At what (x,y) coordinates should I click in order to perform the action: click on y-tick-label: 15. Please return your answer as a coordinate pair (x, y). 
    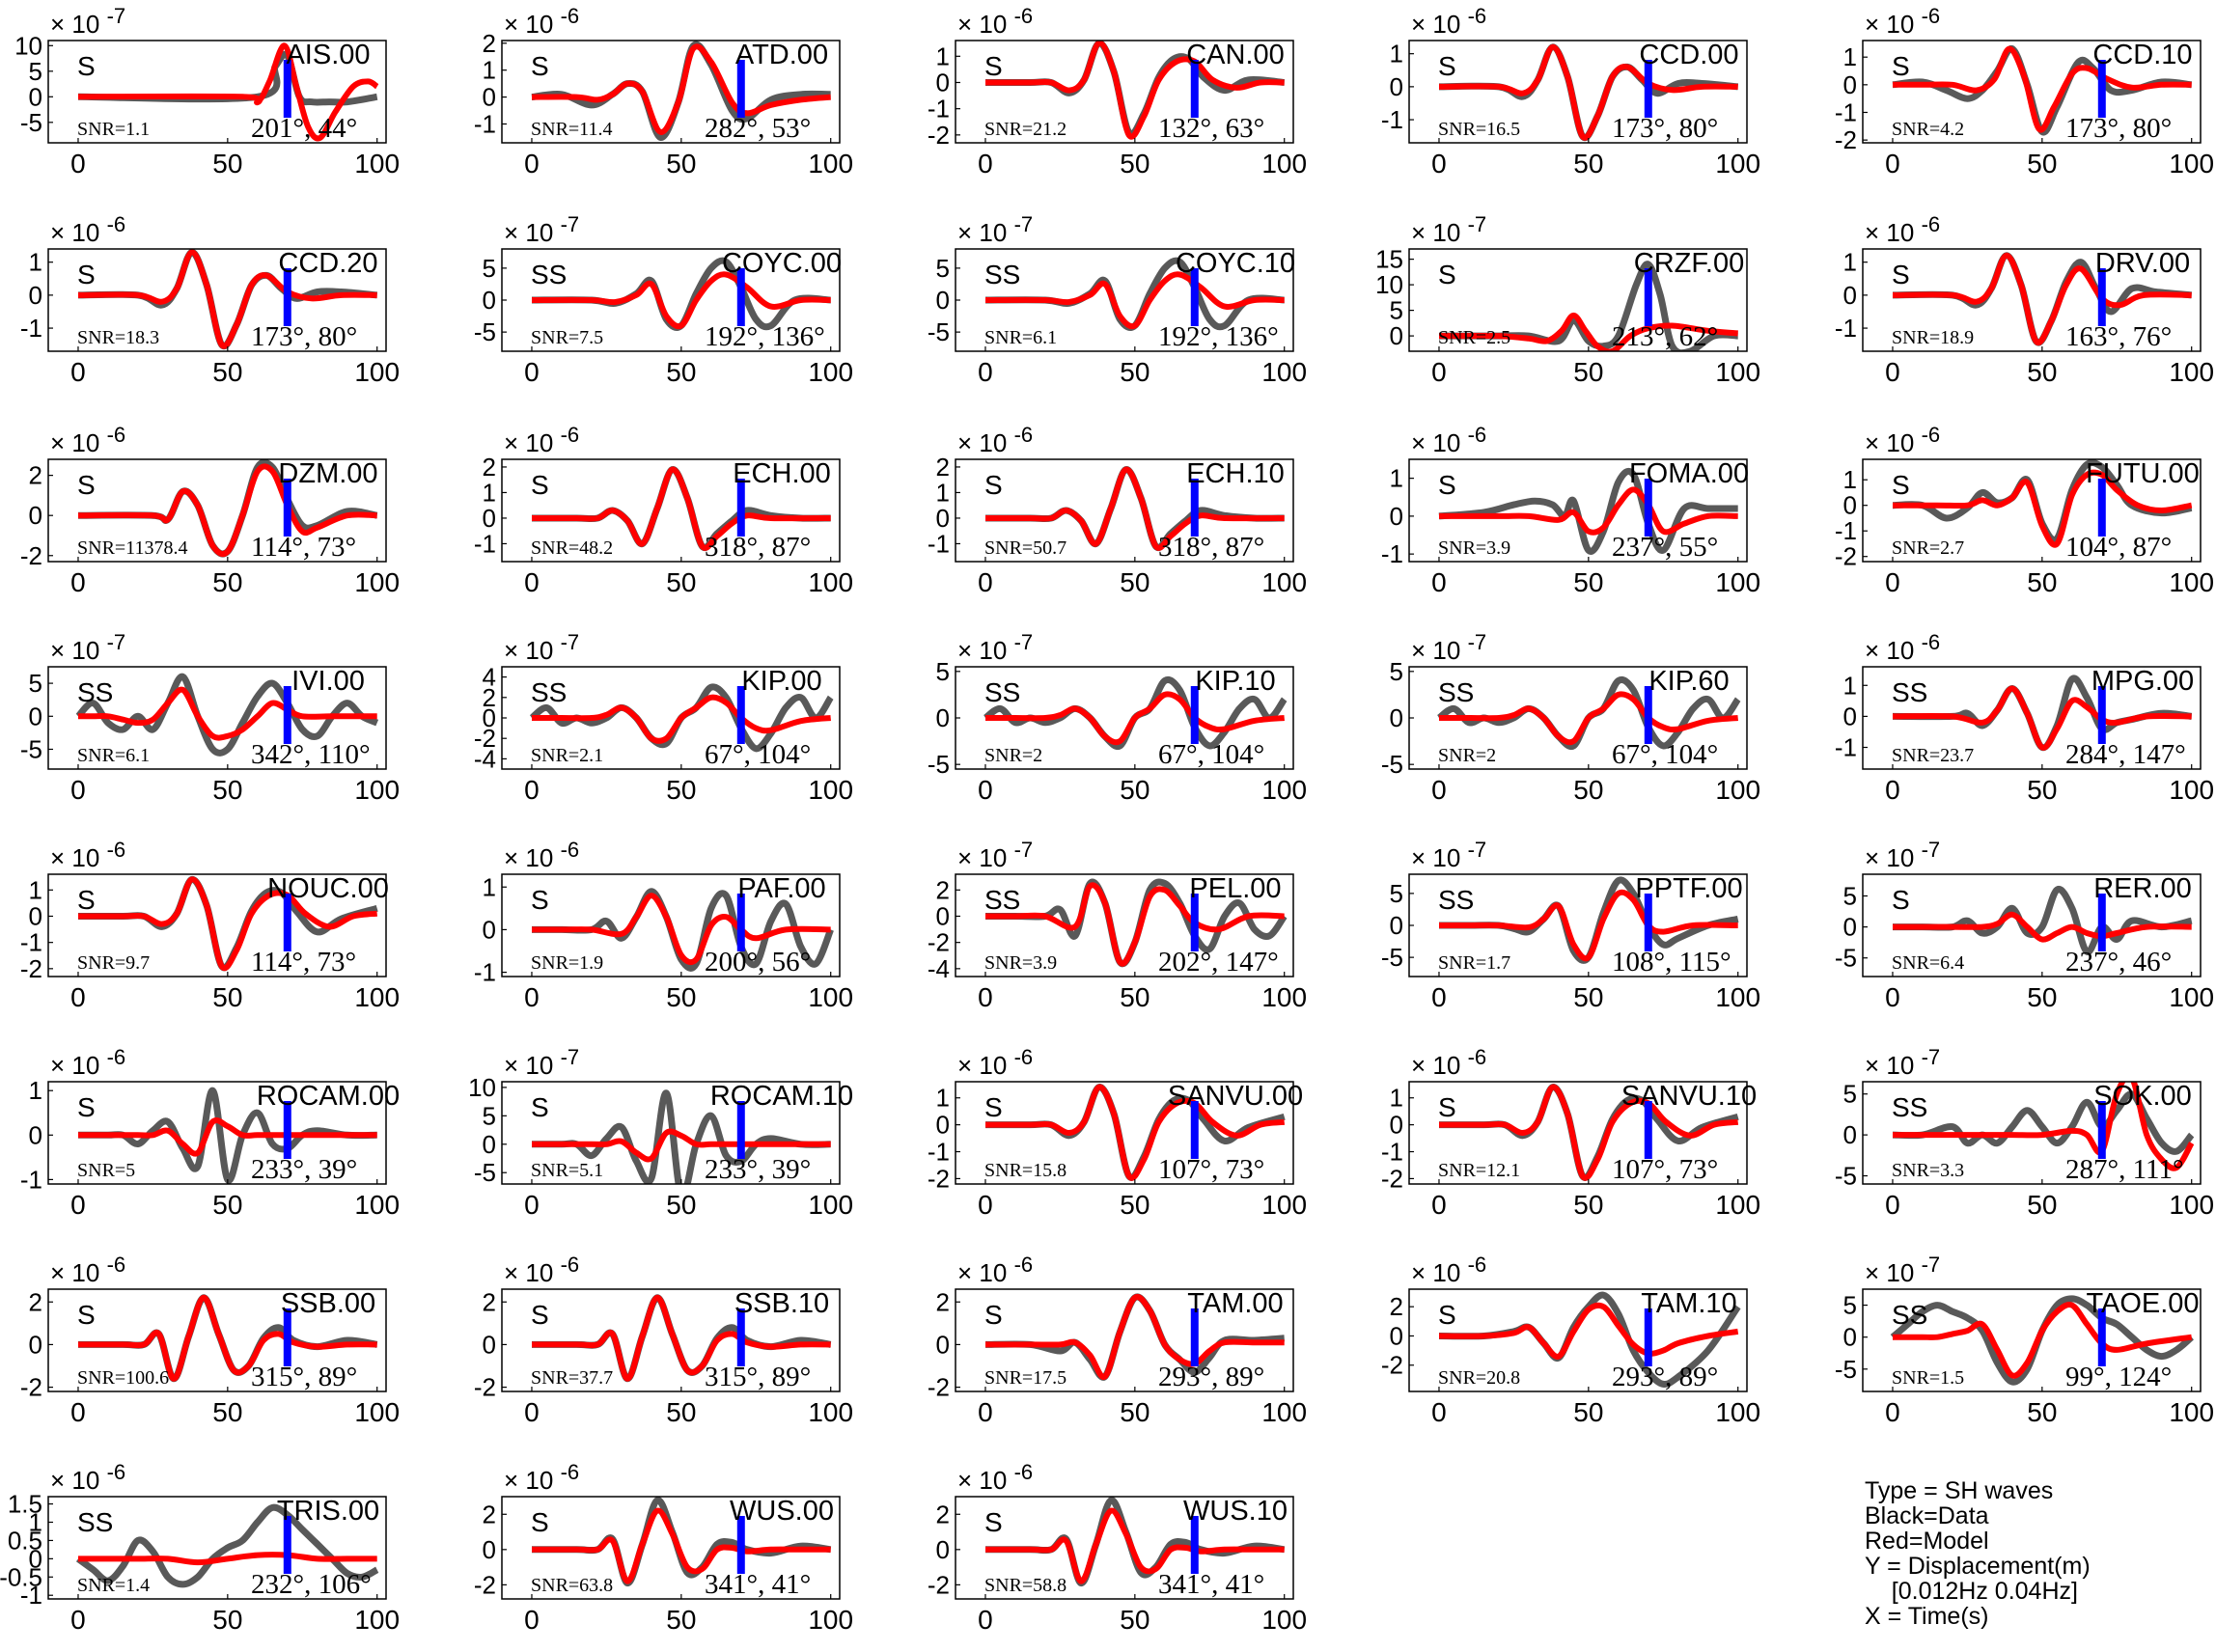
    Looking at the image, I should click on (1389, 259).